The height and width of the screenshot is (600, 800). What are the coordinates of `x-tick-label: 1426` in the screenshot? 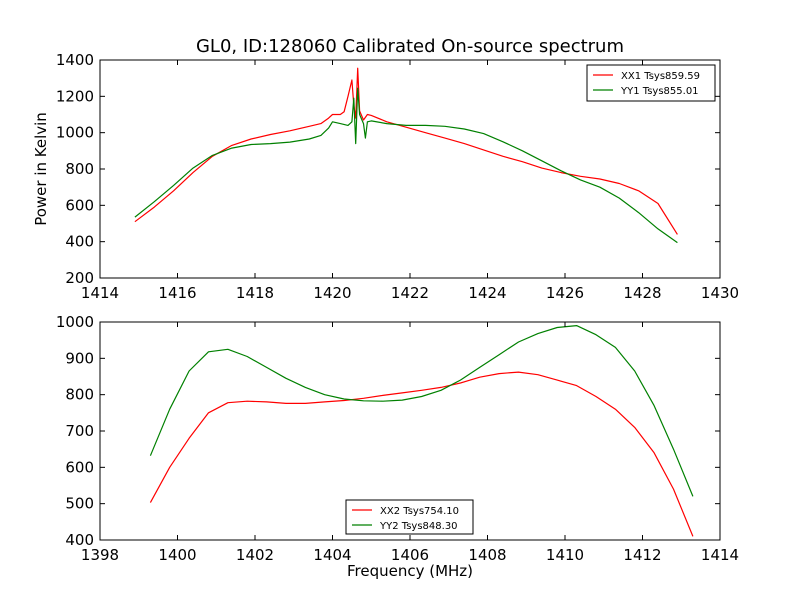 It's located at (565, 293).